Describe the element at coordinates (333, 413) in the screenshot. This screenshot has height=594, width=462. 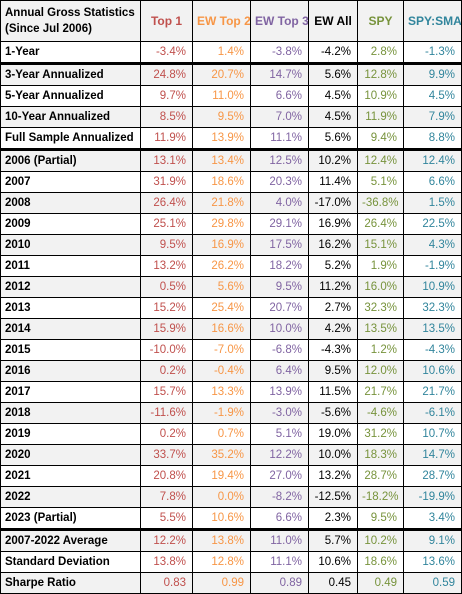
I see `table-cell: -5.6%` at that location.